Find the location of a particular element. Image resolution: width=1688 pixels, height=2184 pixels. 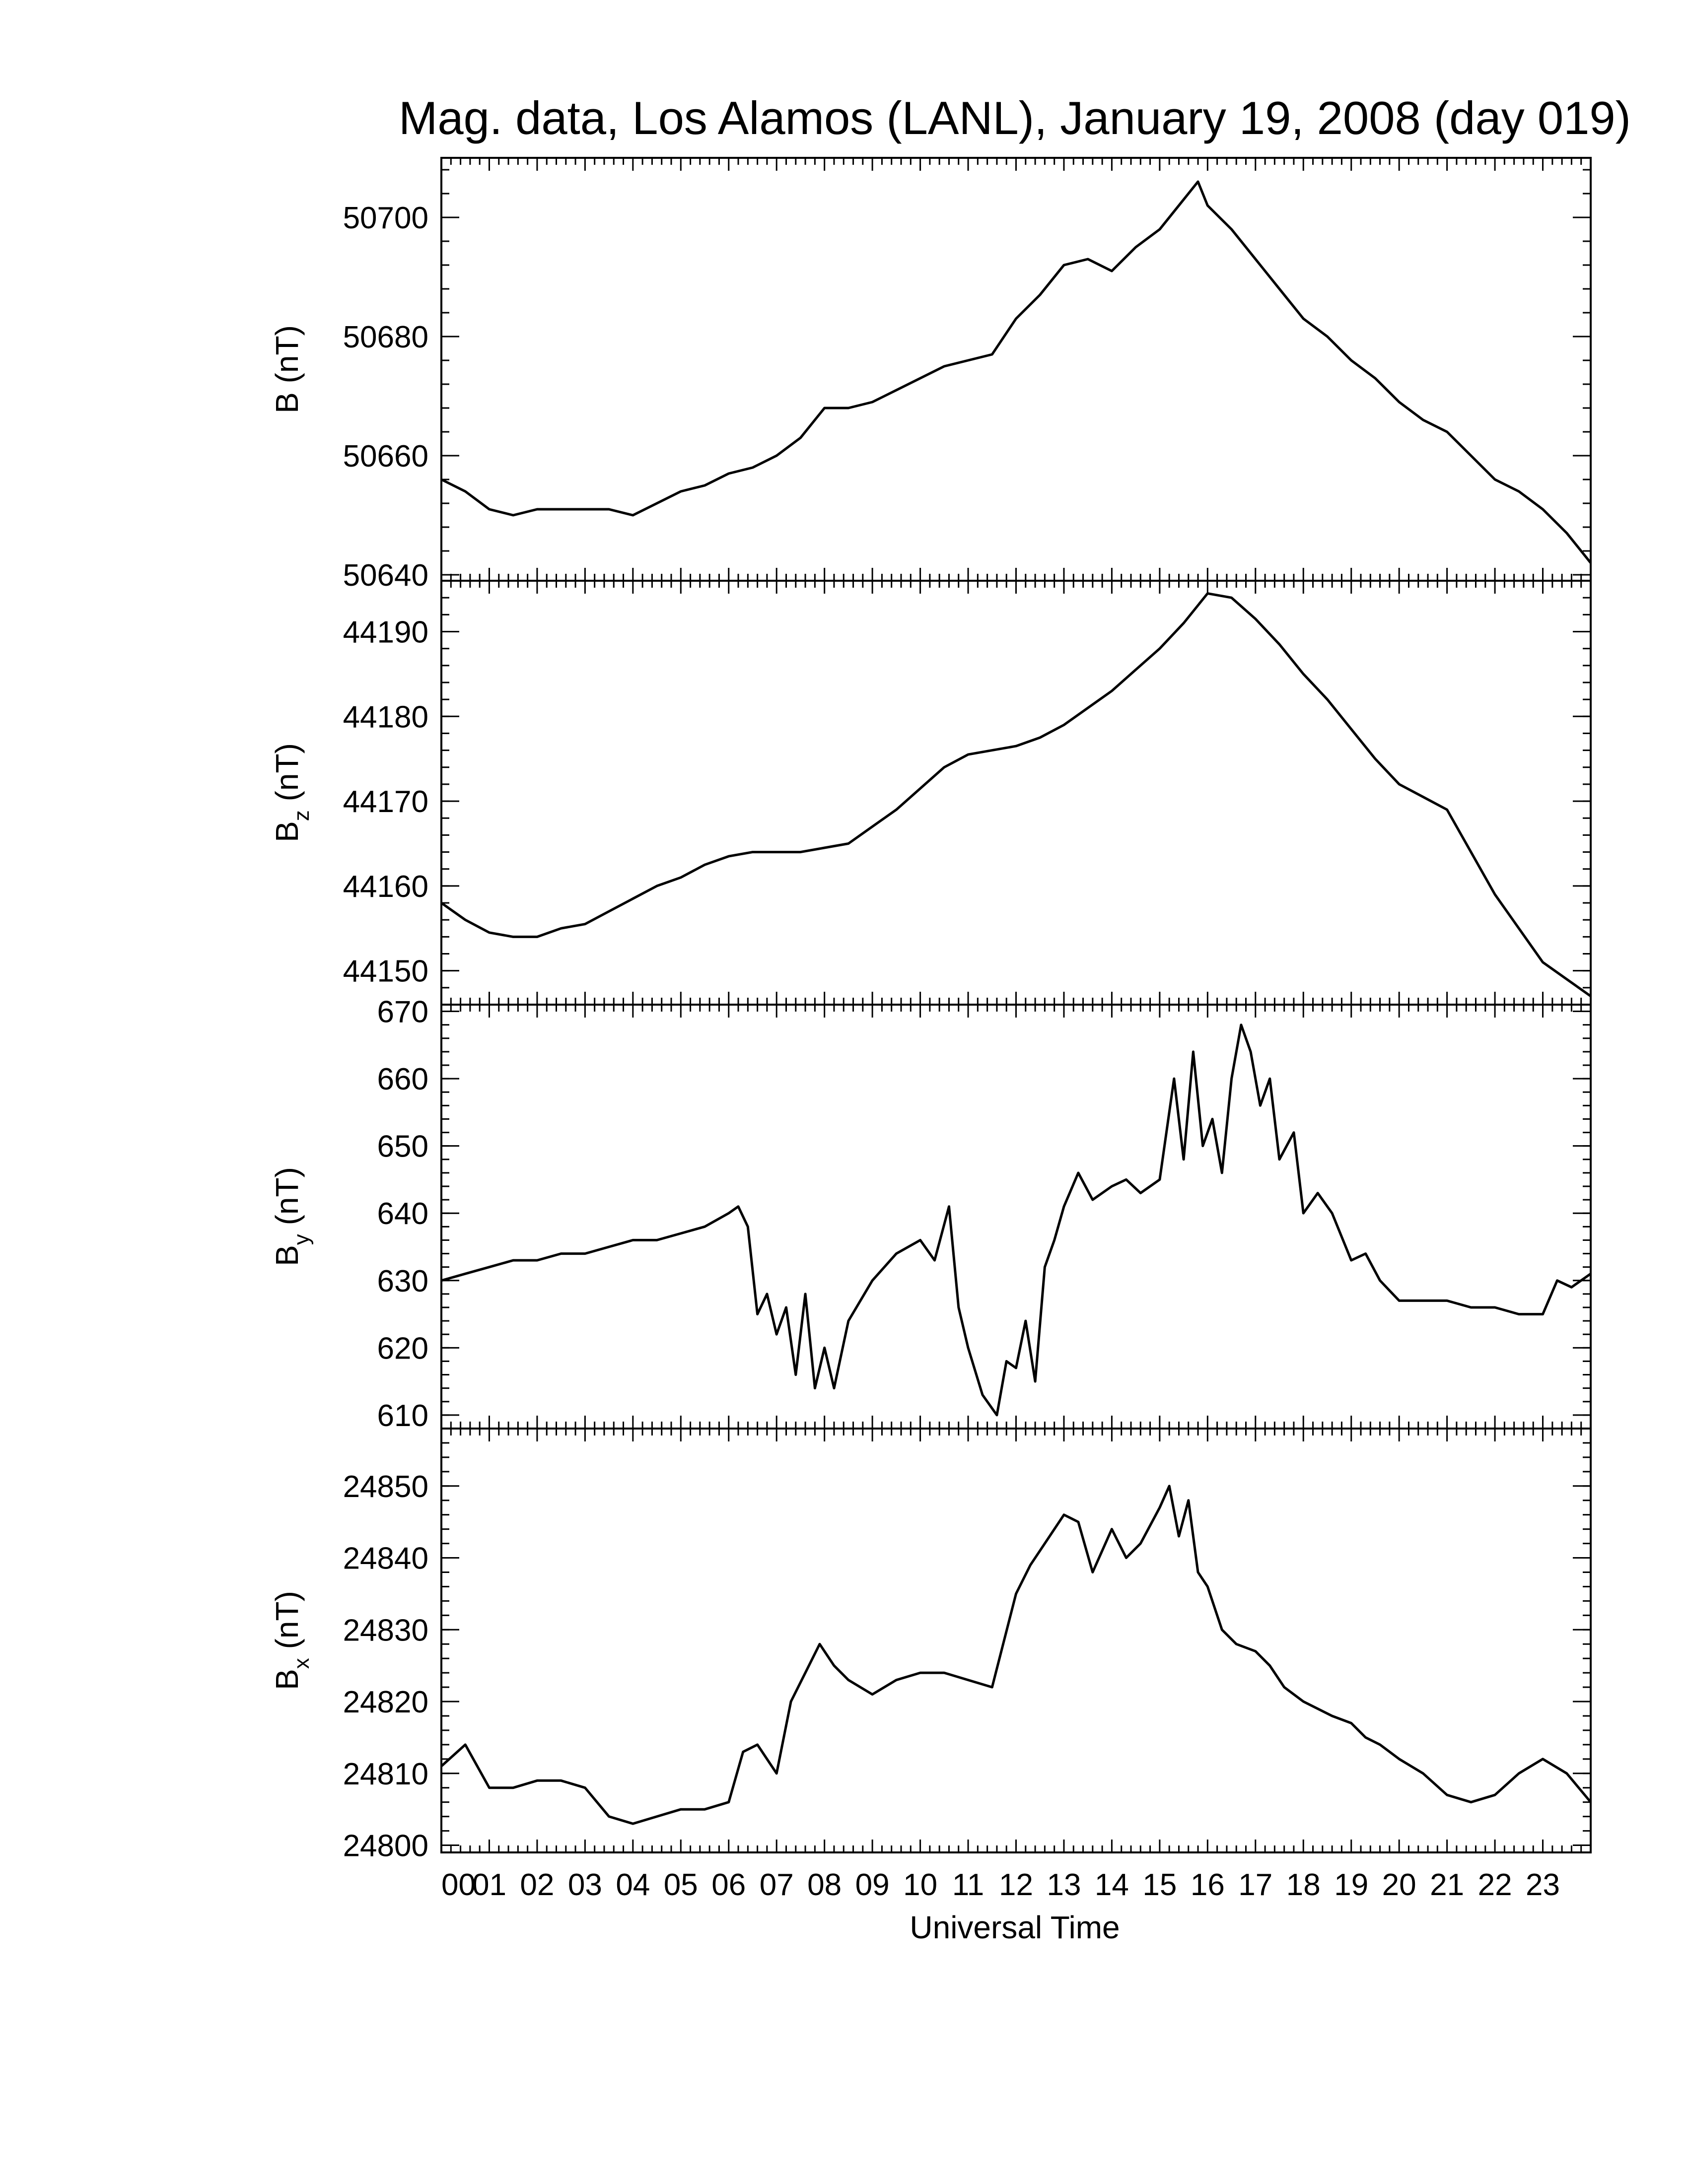

y-axis-label-B: B (nT) is located at coordinates (287, 369).